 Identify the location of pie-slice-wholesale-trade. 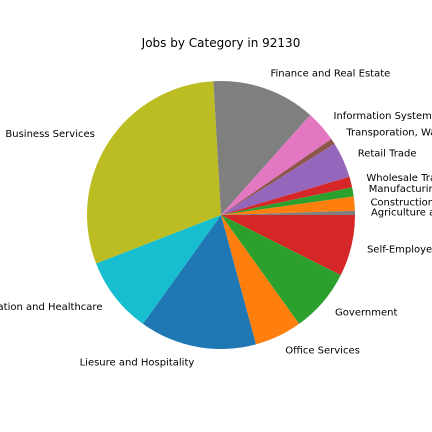
(287, 195).